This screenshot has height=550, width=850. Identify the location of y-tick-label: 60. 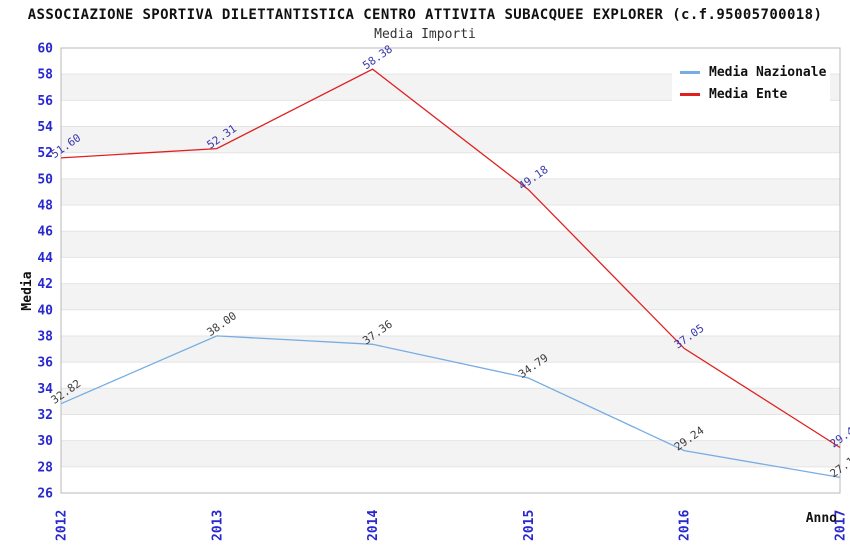
(45, 49).